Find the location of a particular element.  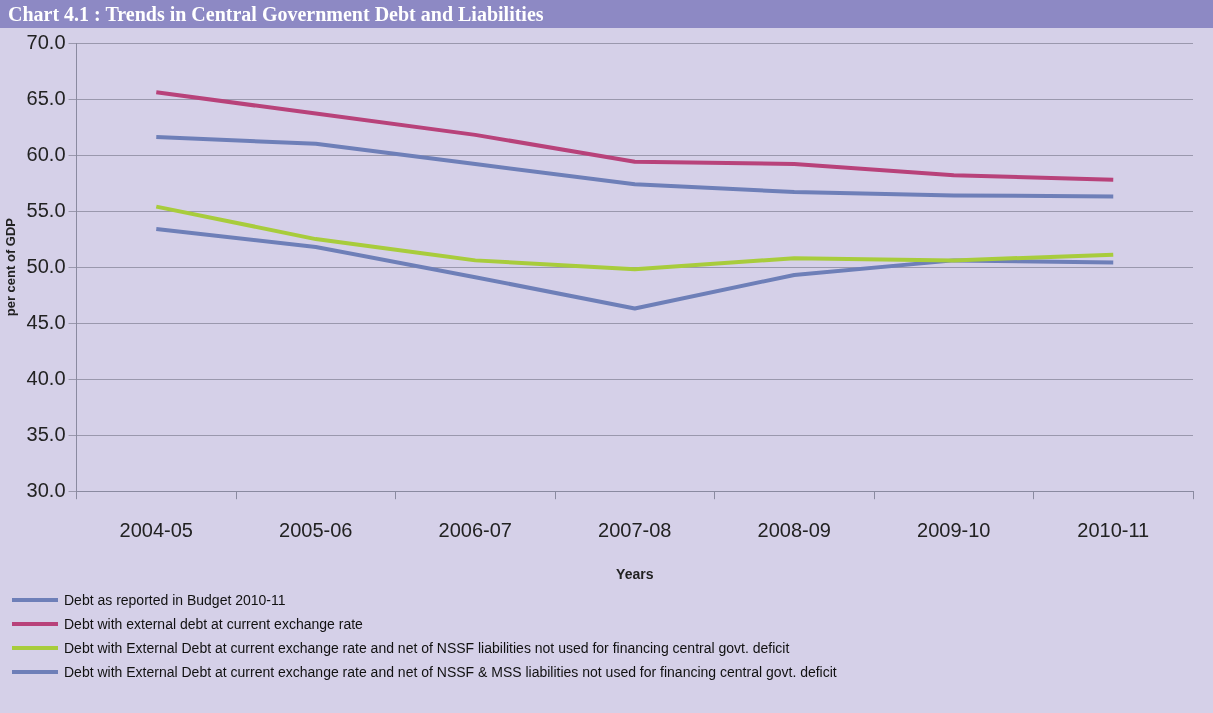

legend-label: Debt as reported in Budget 2010-11 is located at coordinates (175, 600).